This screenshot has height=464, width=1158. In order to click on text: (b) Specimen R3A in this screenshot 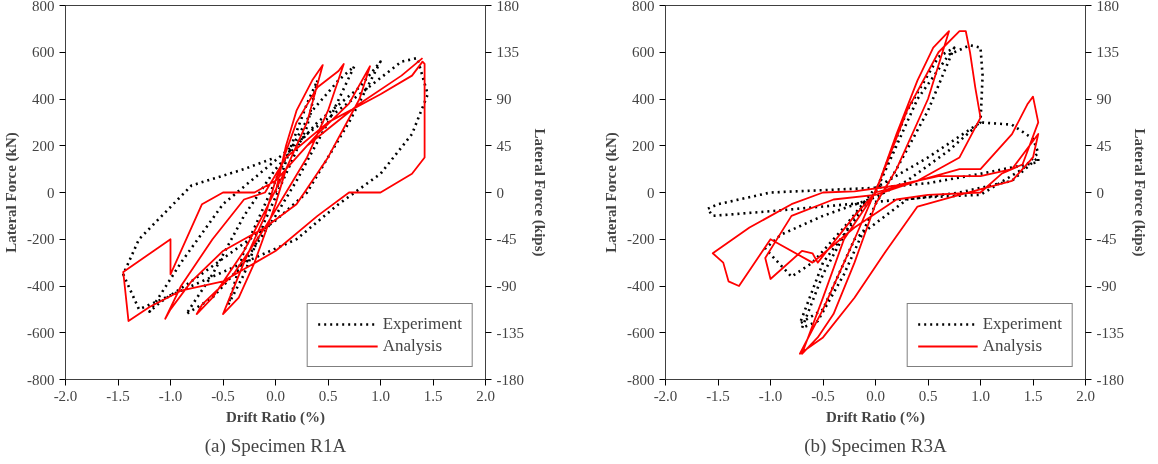, I will do `click(876, 445)`.